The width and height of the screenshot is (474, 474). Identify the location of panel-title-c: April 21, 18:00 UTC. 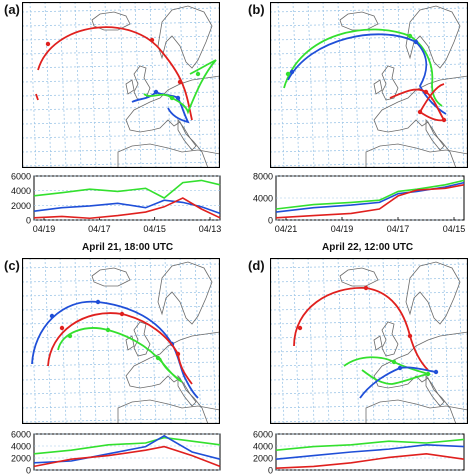
(128, 247).